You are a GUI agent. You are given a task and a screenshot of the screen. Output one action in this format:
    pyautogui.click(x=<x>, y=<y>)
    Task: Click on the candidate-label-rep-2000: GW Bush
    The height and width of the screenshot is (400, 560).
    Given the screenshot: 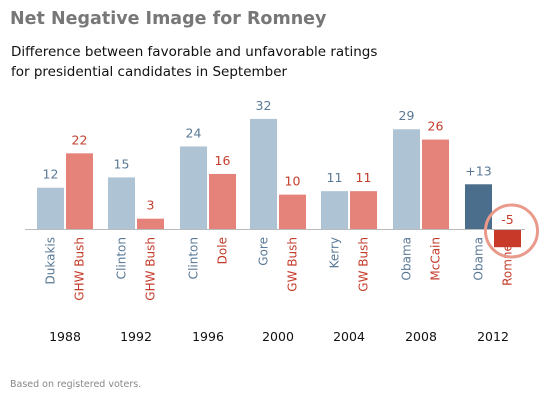 What is the action you would take?
    pyautogui.click(x=293, y=264)
    